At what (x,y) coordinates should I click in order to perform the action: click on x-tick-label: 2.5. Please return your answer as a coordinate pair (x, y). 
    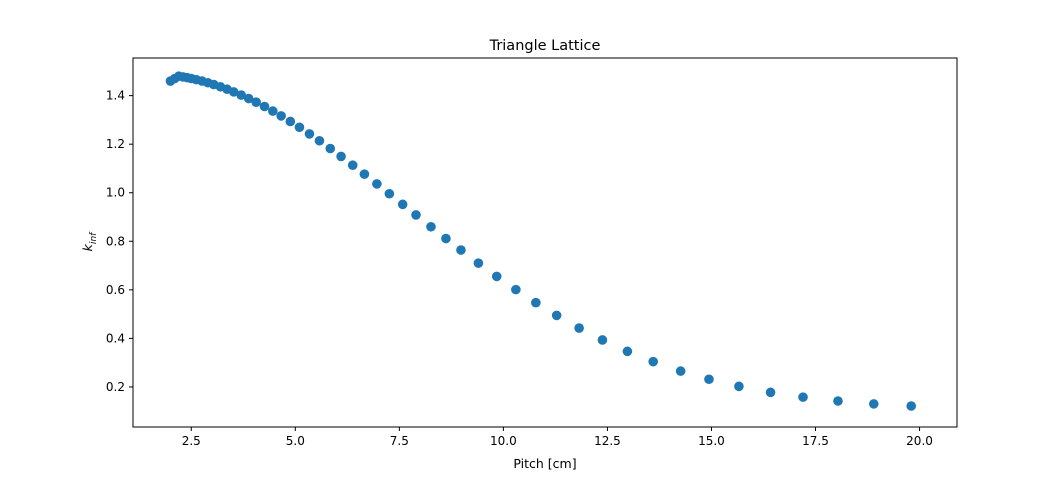
    Looking at the image, I should click on (191, 441).